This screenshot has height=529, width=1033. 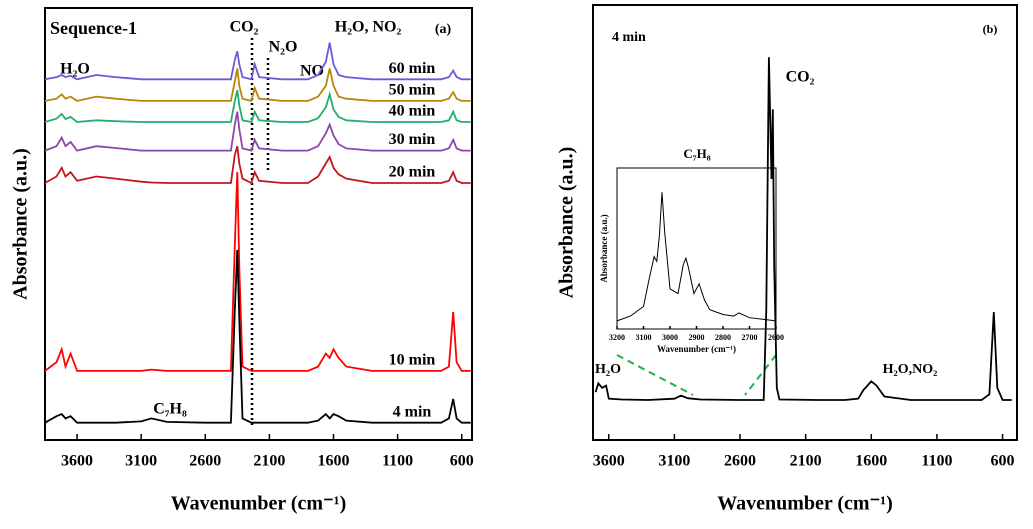 What do you see at coordinates (723, 337) in the screenshot?
I see `x-tick-label: 2800` at bounding box center [723, 337].